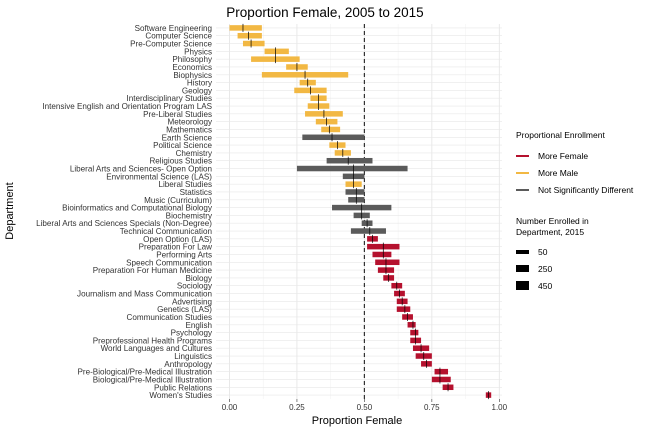 Image resolution: width=648 pixels, height=432 pixels. I want to click on department-label: History, so click(200, 83).